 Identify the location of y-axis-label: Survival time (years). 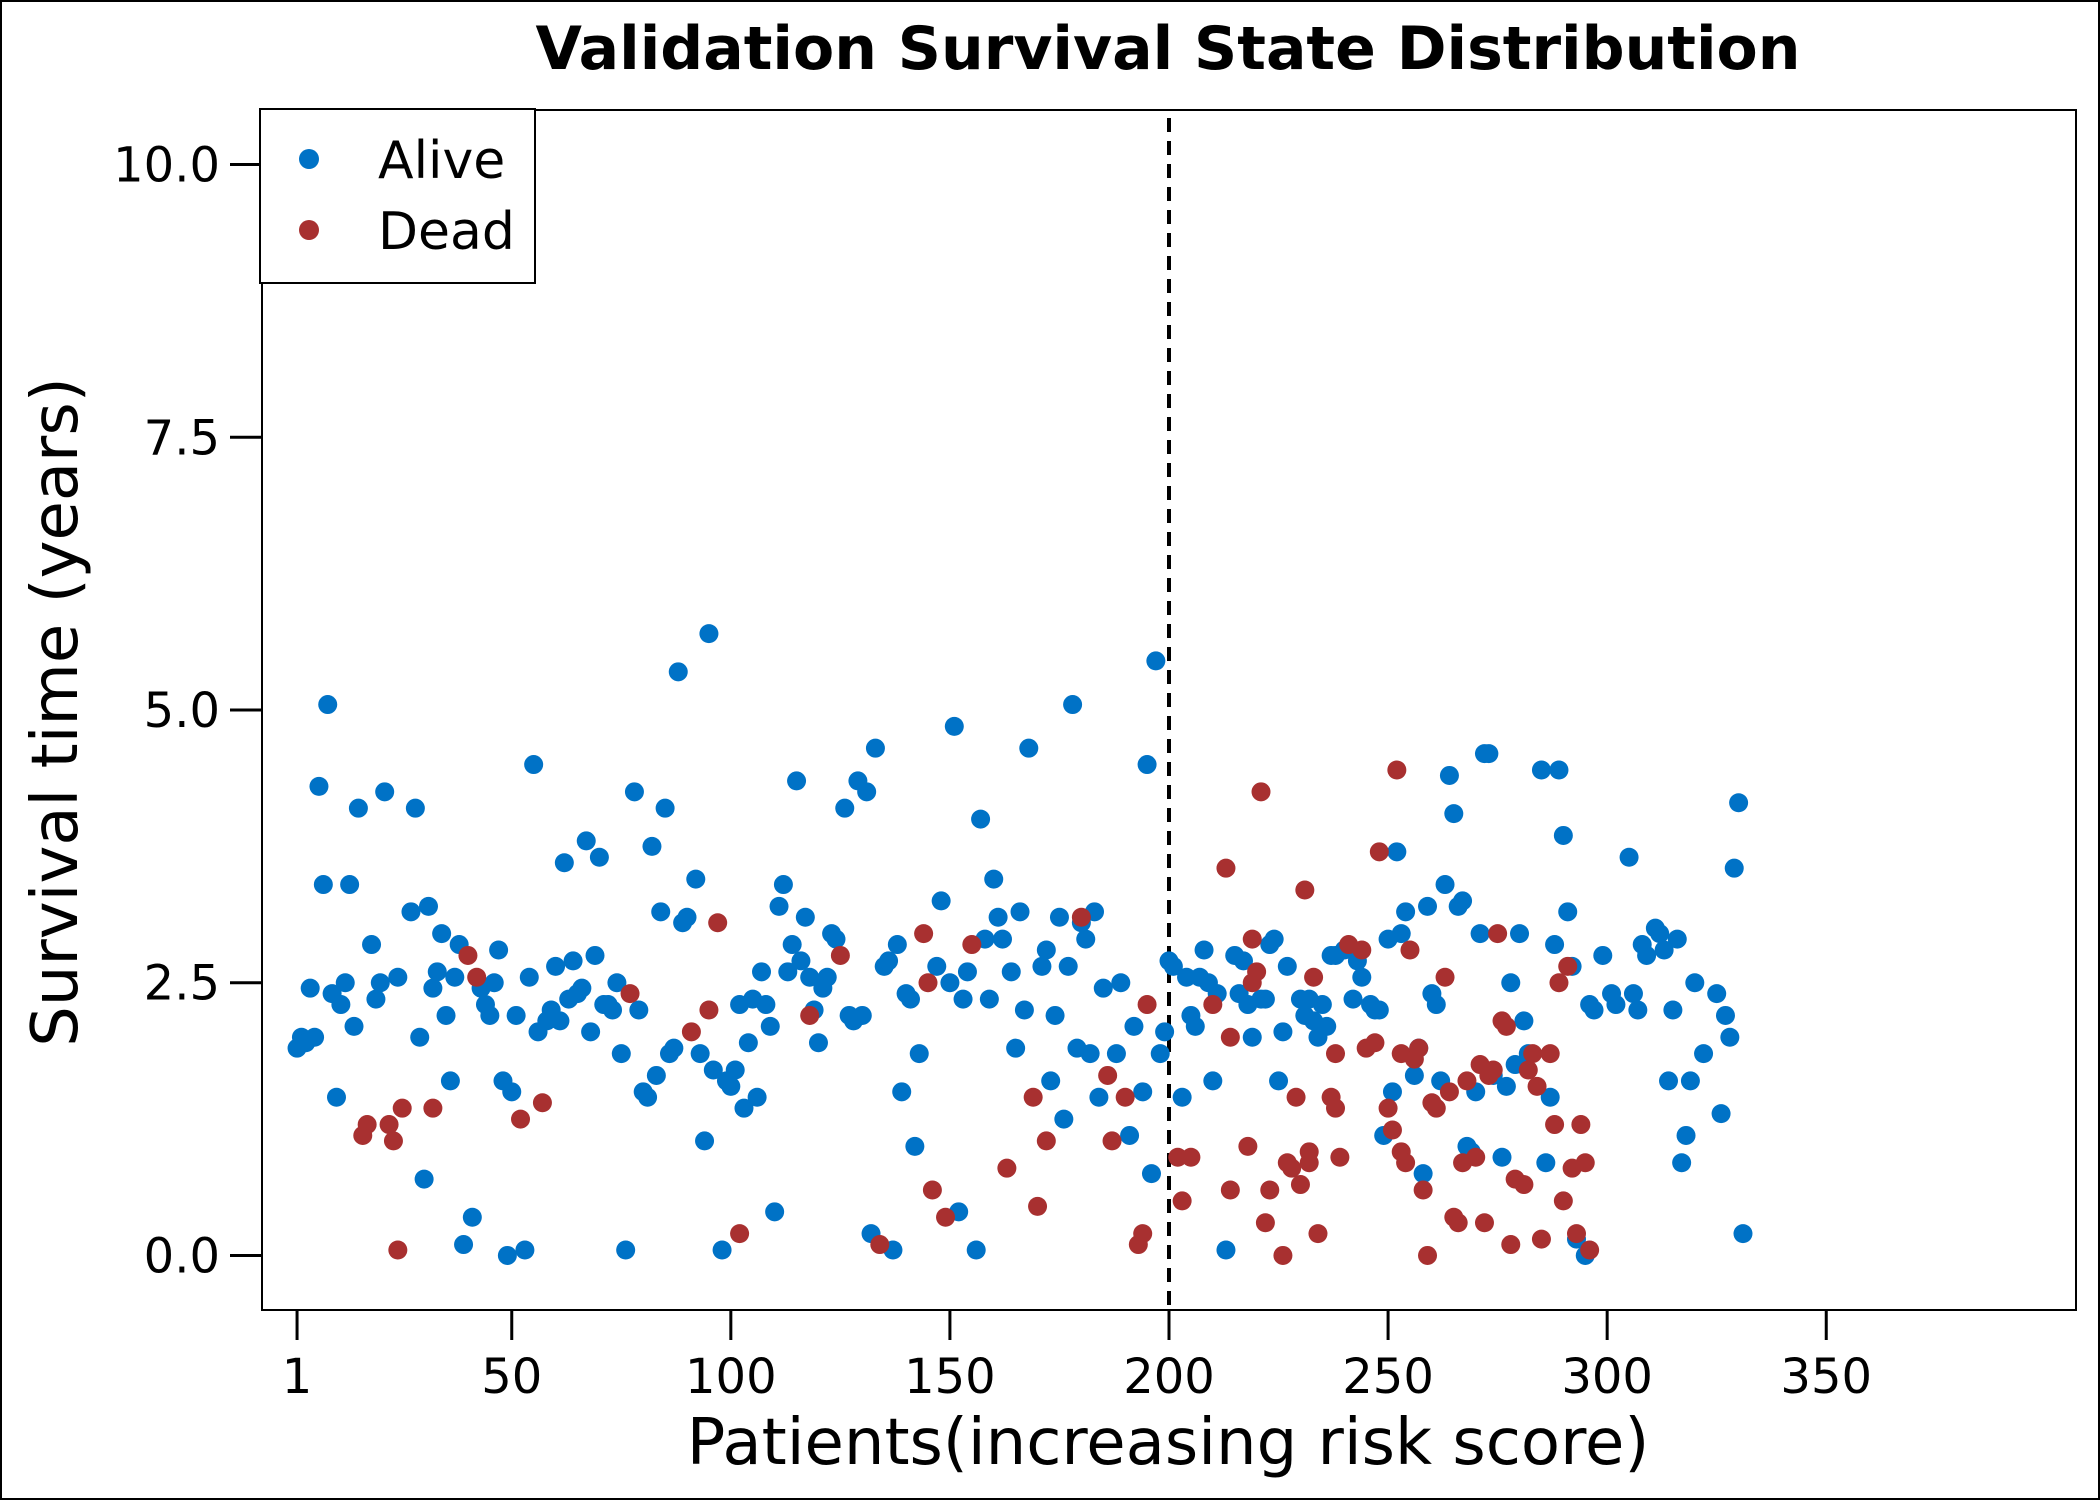
(56, 711).